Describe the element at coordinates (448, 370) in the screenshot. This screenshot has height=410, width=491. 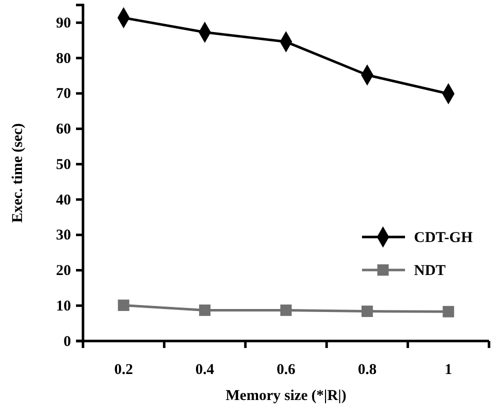
I see `x-tick-label: 1` at that location.